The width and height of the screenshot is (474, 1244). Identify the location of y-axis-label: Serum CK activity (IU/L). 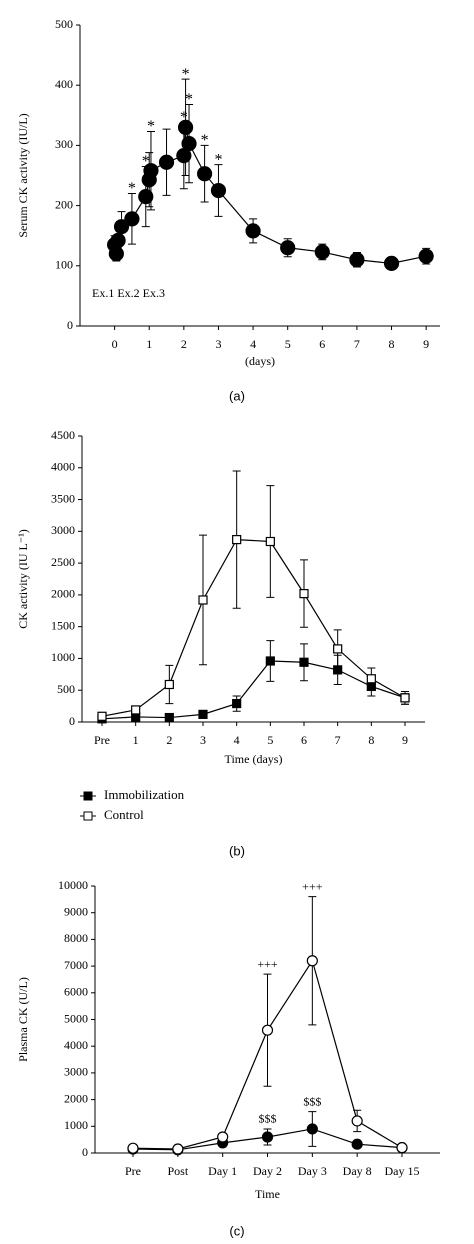
(23, 175).